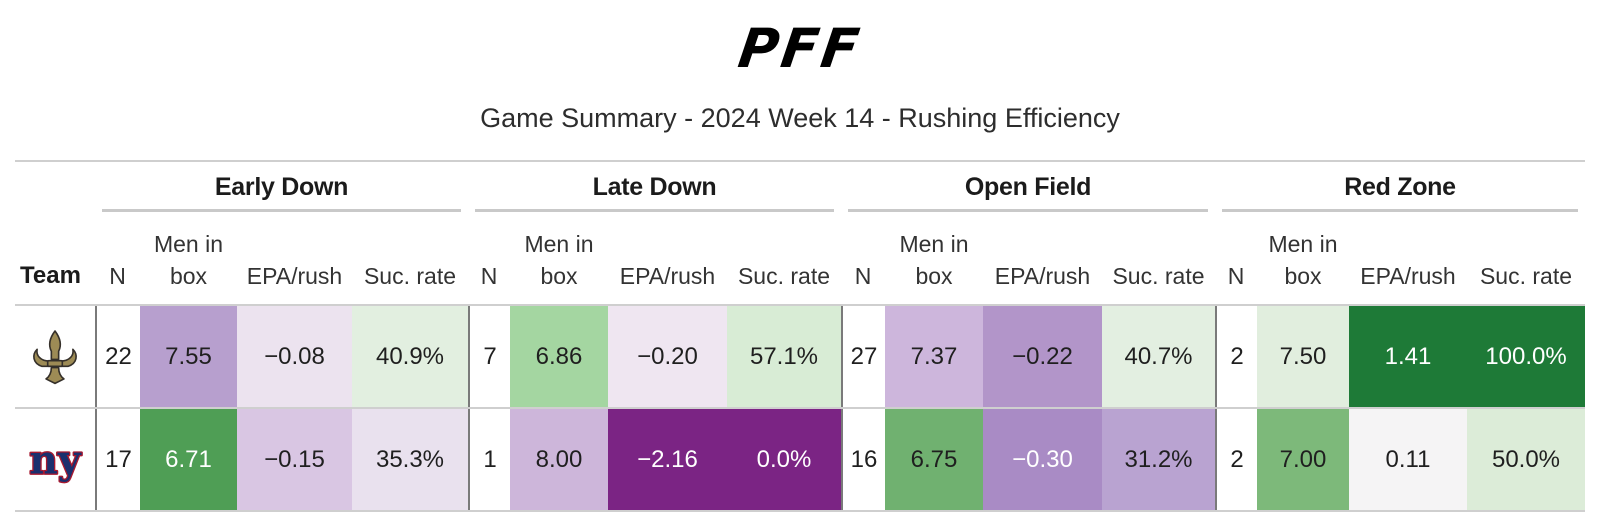  What do you see at coordinates (1408, 356) in the screenshot?
I see `saints-red-zone-epa: 1.41` at bounding box center [1408, 356].